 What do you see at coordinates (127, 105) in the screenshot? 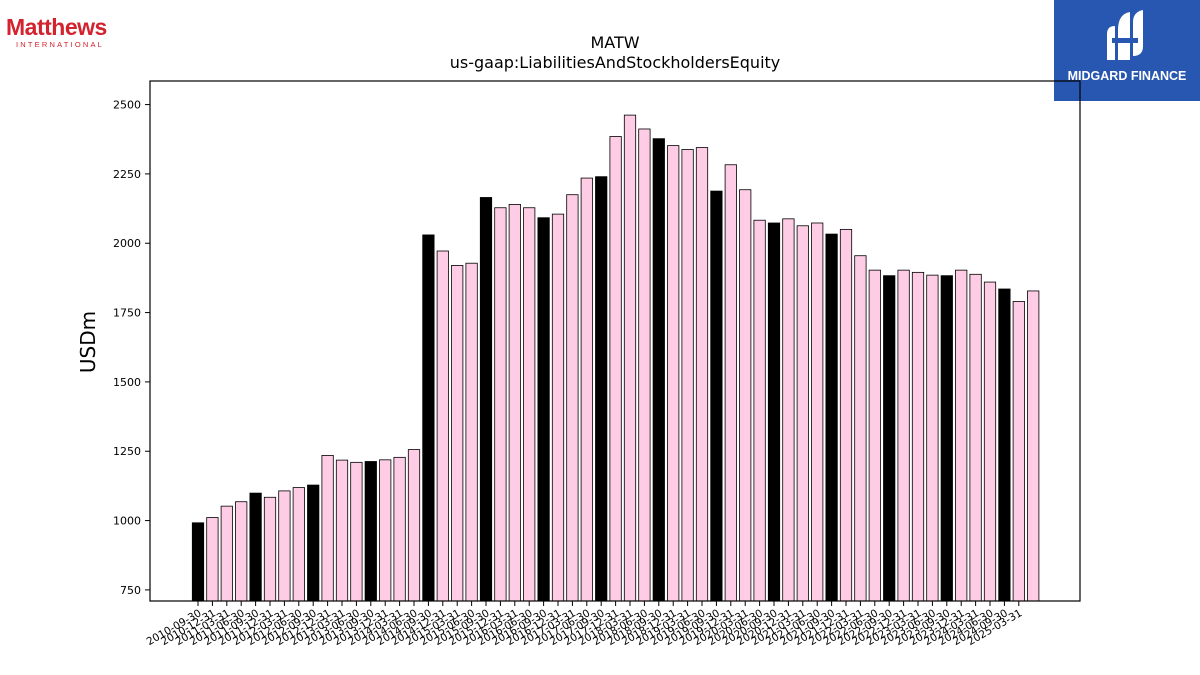
I see `y-tick-label: 2500` at bounding box center [127, 105].